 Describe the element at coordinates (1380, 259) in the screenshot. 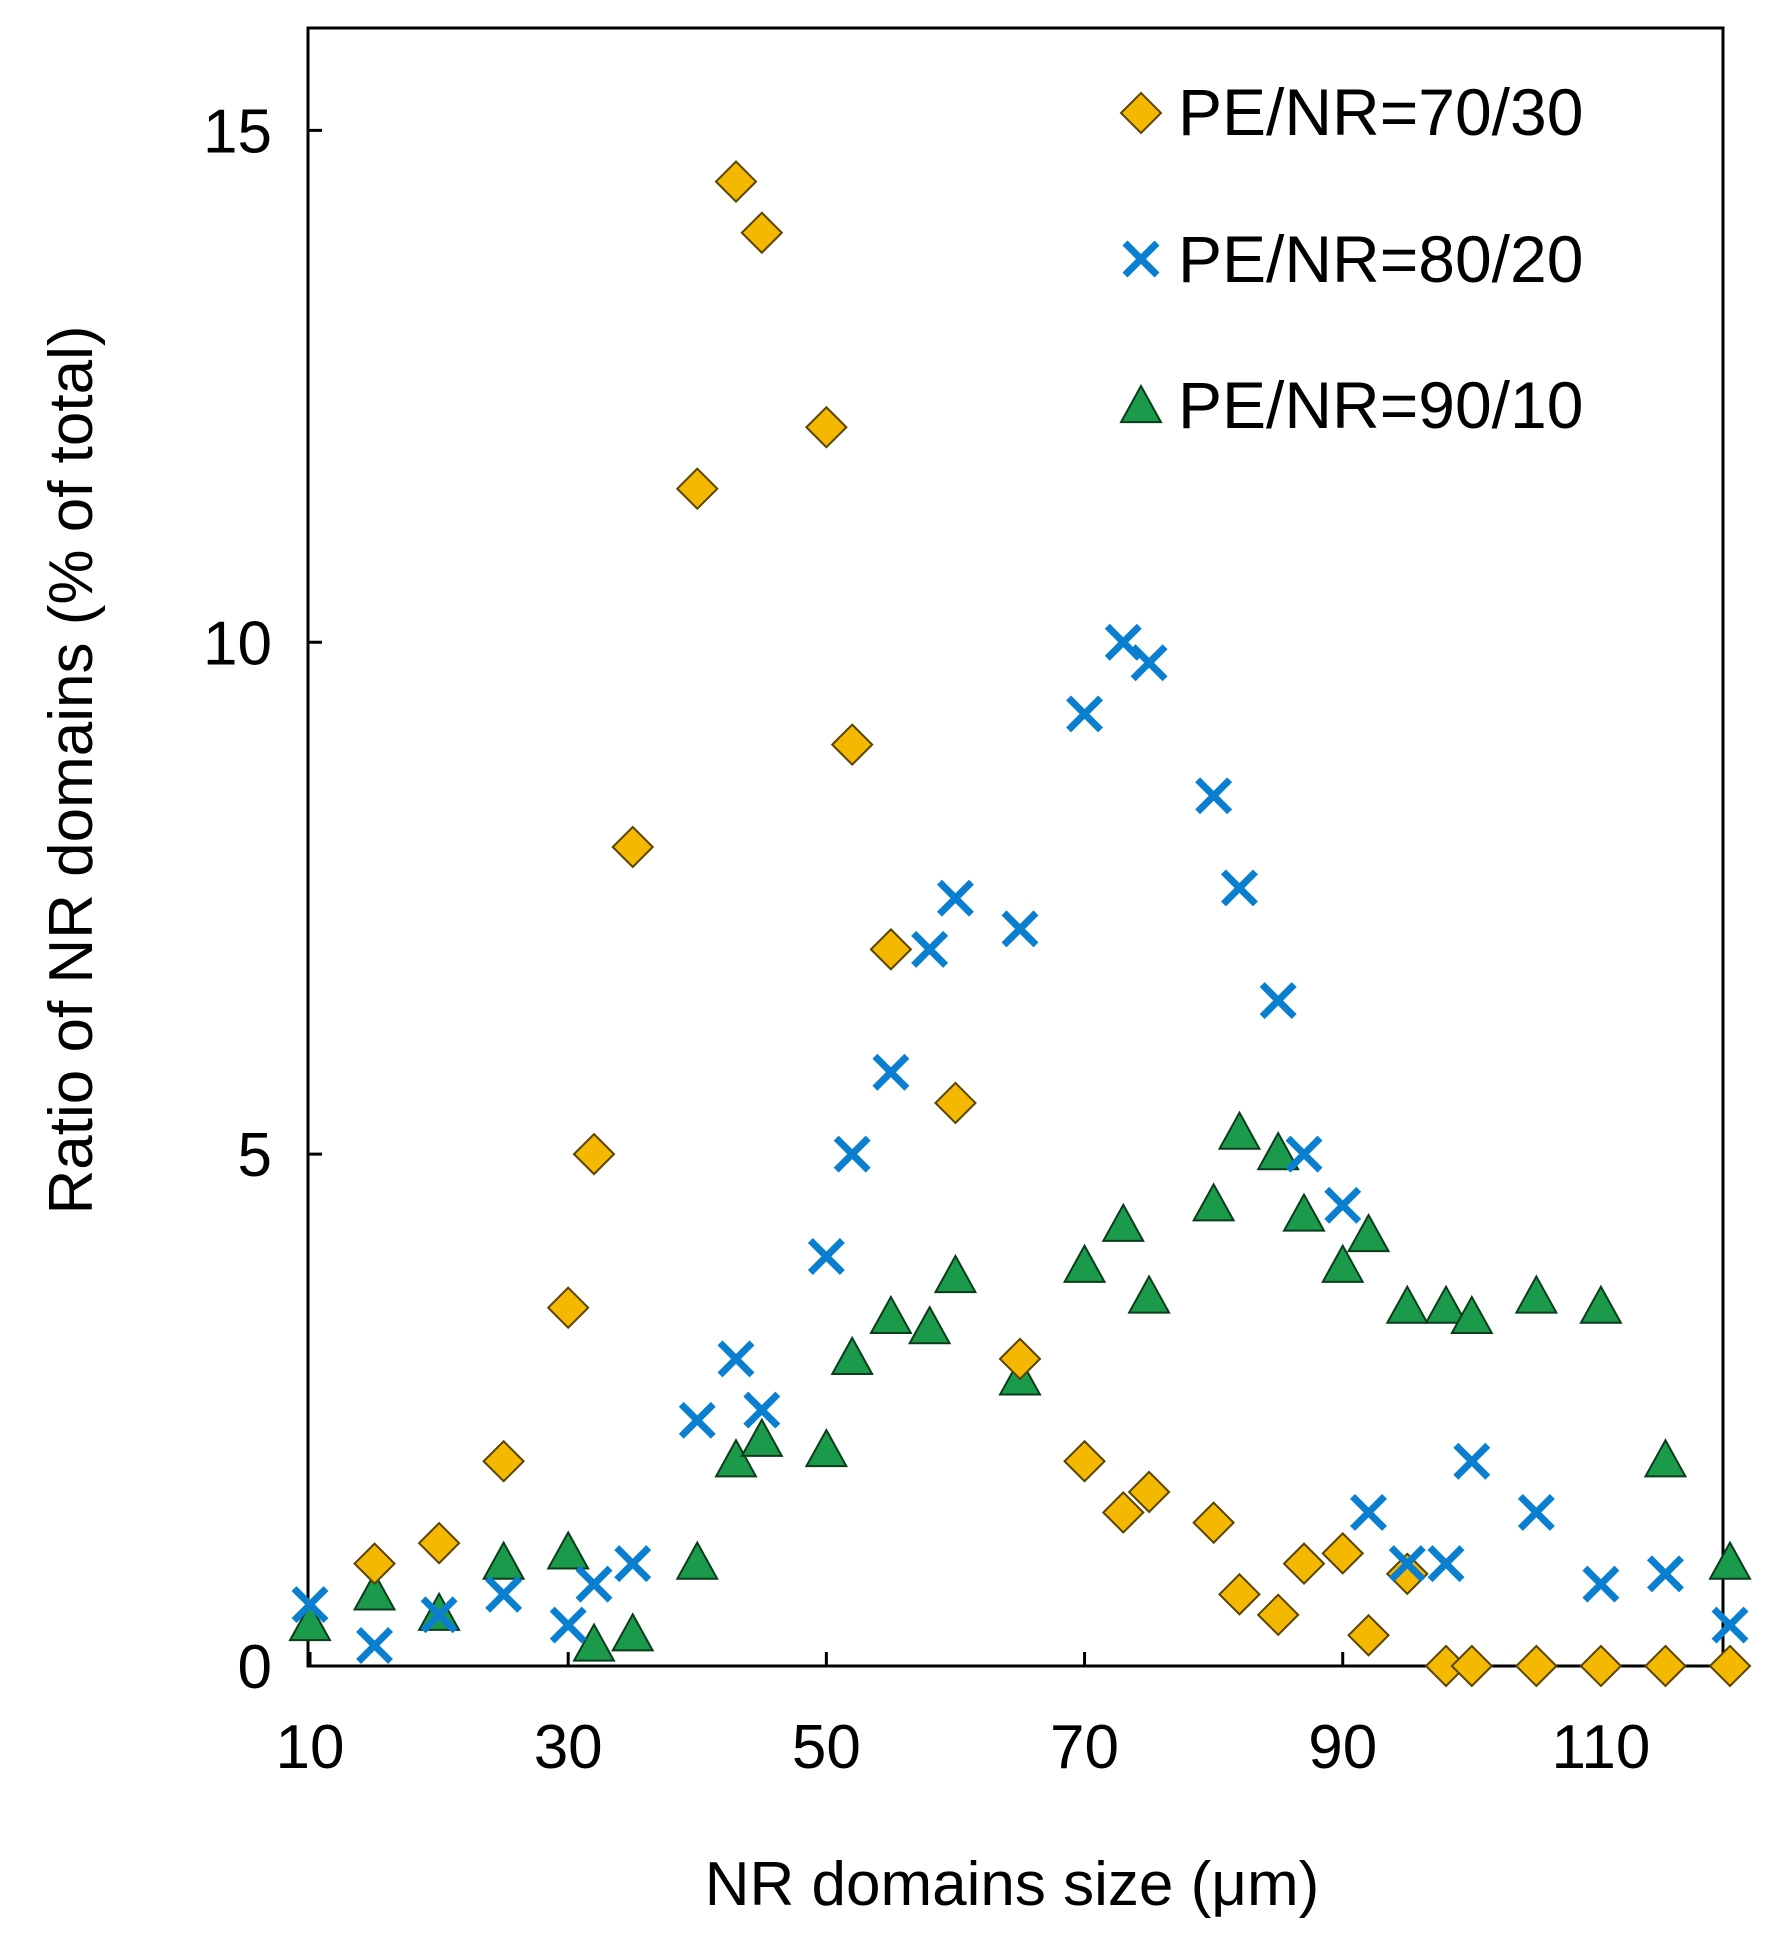

I see `legend-label-80-20: PE/NR=80/20` at that location.